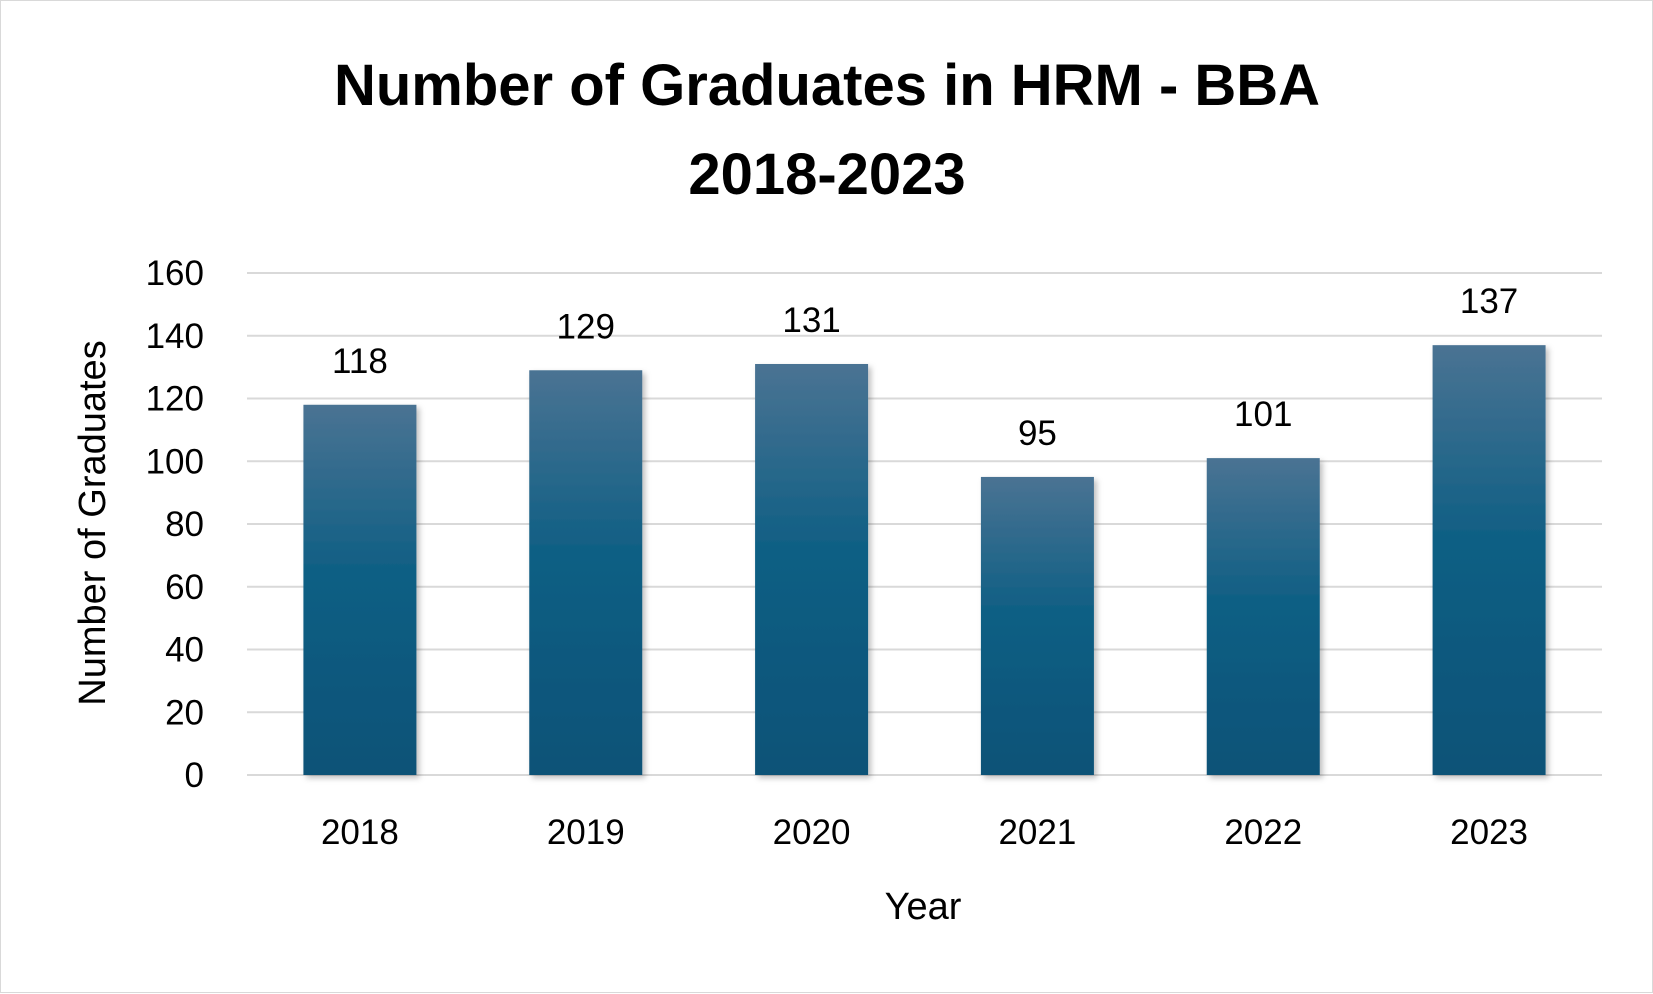  Describe the element at coordinates (175, 336) in the screenshot. I see `y-tick-label: 140` at that location.